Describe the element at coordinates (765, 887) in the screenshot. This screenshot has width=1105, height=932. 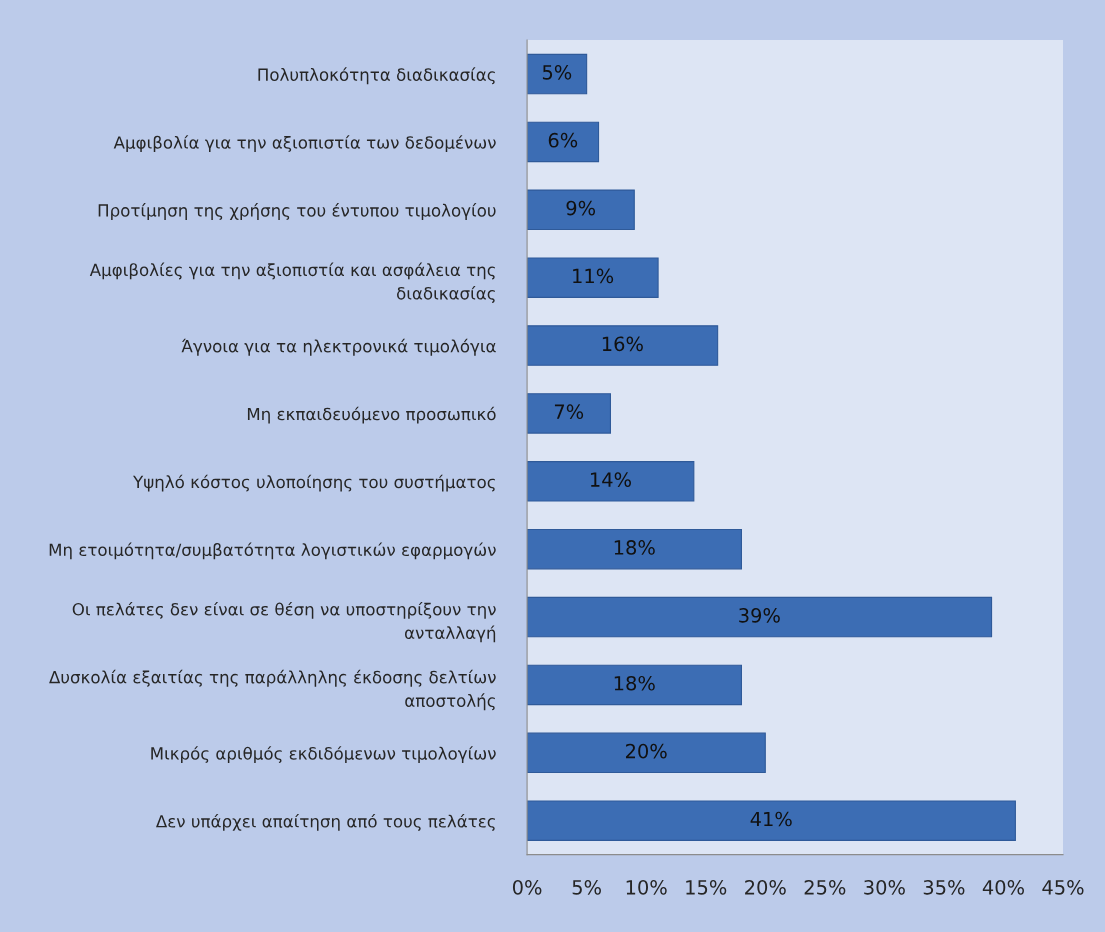
I see `x-tick-label: 20%` at that location.